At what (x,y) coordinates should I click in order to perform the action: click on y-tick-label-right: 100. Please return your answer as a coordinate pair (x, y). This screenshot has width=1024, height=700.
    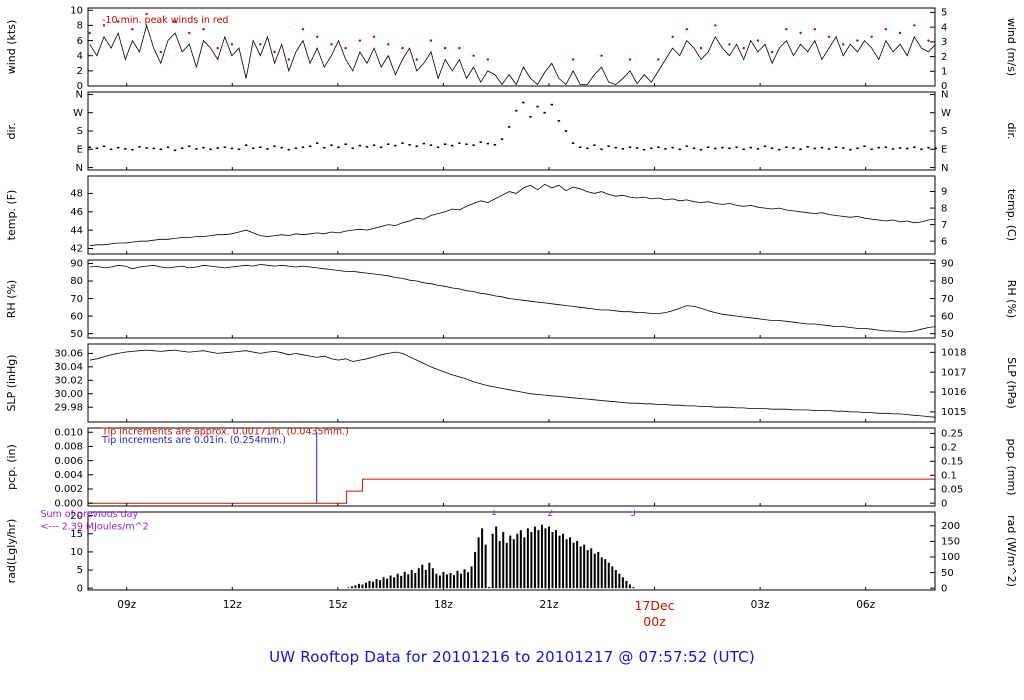
    Looking at the image, I should click on (950, 557).